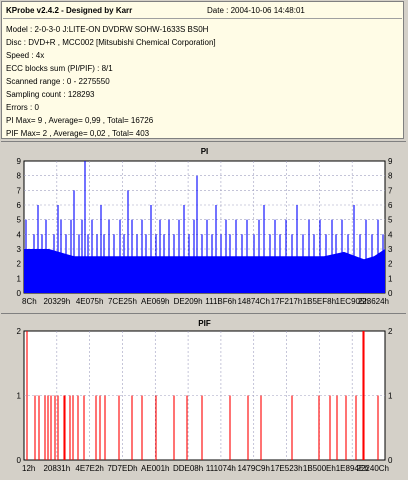 The width and height of the screenshot is (408, 480). I want to click on x-tick-label: 20831h, so click(56, 468).